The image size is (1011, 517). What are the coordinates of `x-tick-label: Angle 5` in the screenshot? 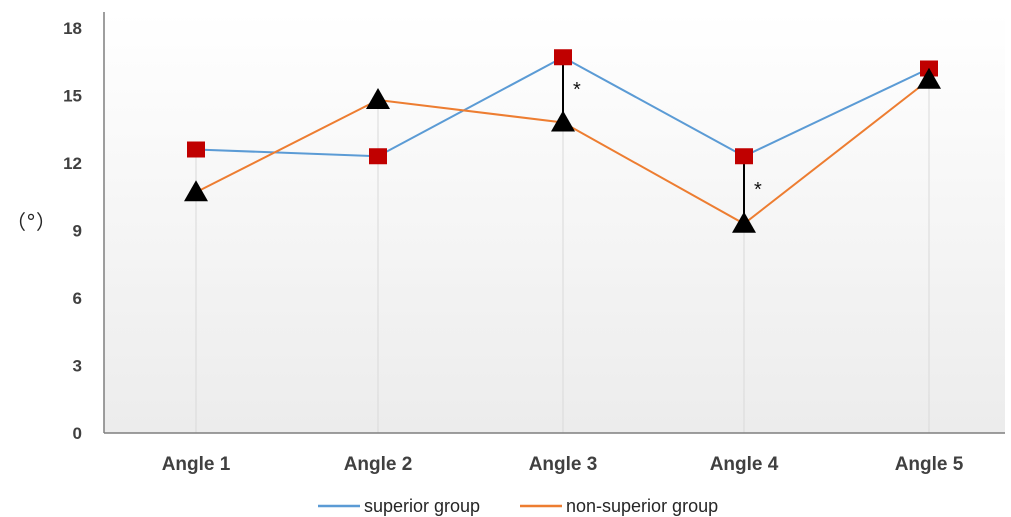 It's located at (929, 464).